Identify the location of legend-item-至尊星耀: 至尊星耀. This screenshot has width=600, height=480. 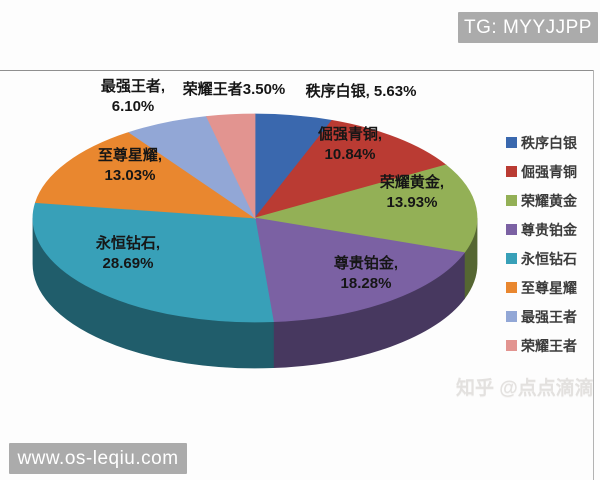
(541, 287).